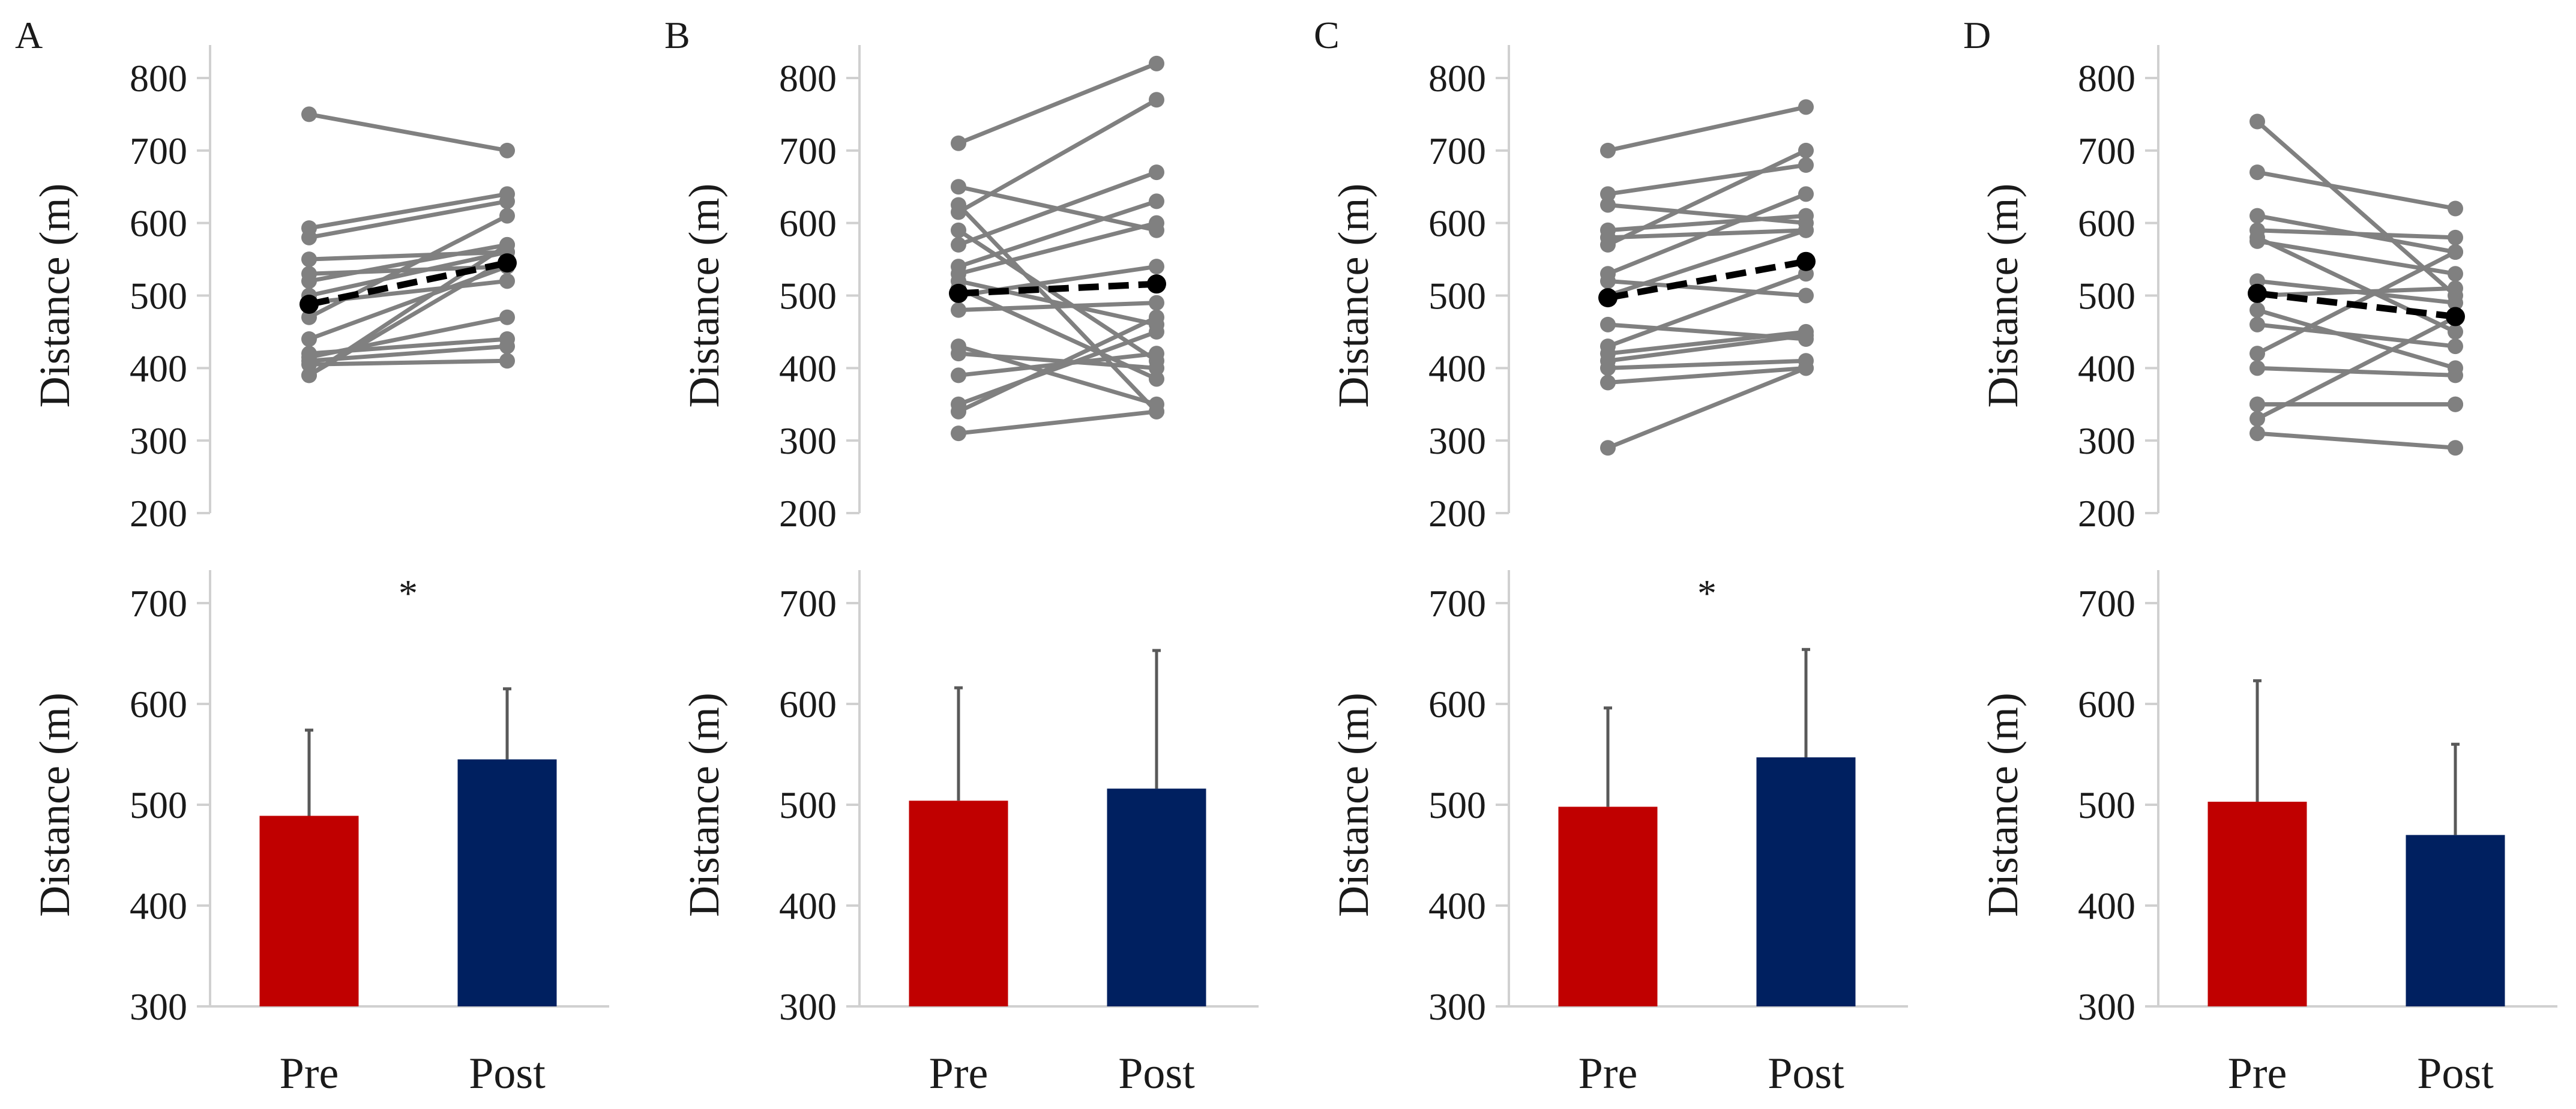  What do you see at coordinates (808, 79) in the screenshot?
I see `y-tick-label: 800` at bounding box center [808, 79].